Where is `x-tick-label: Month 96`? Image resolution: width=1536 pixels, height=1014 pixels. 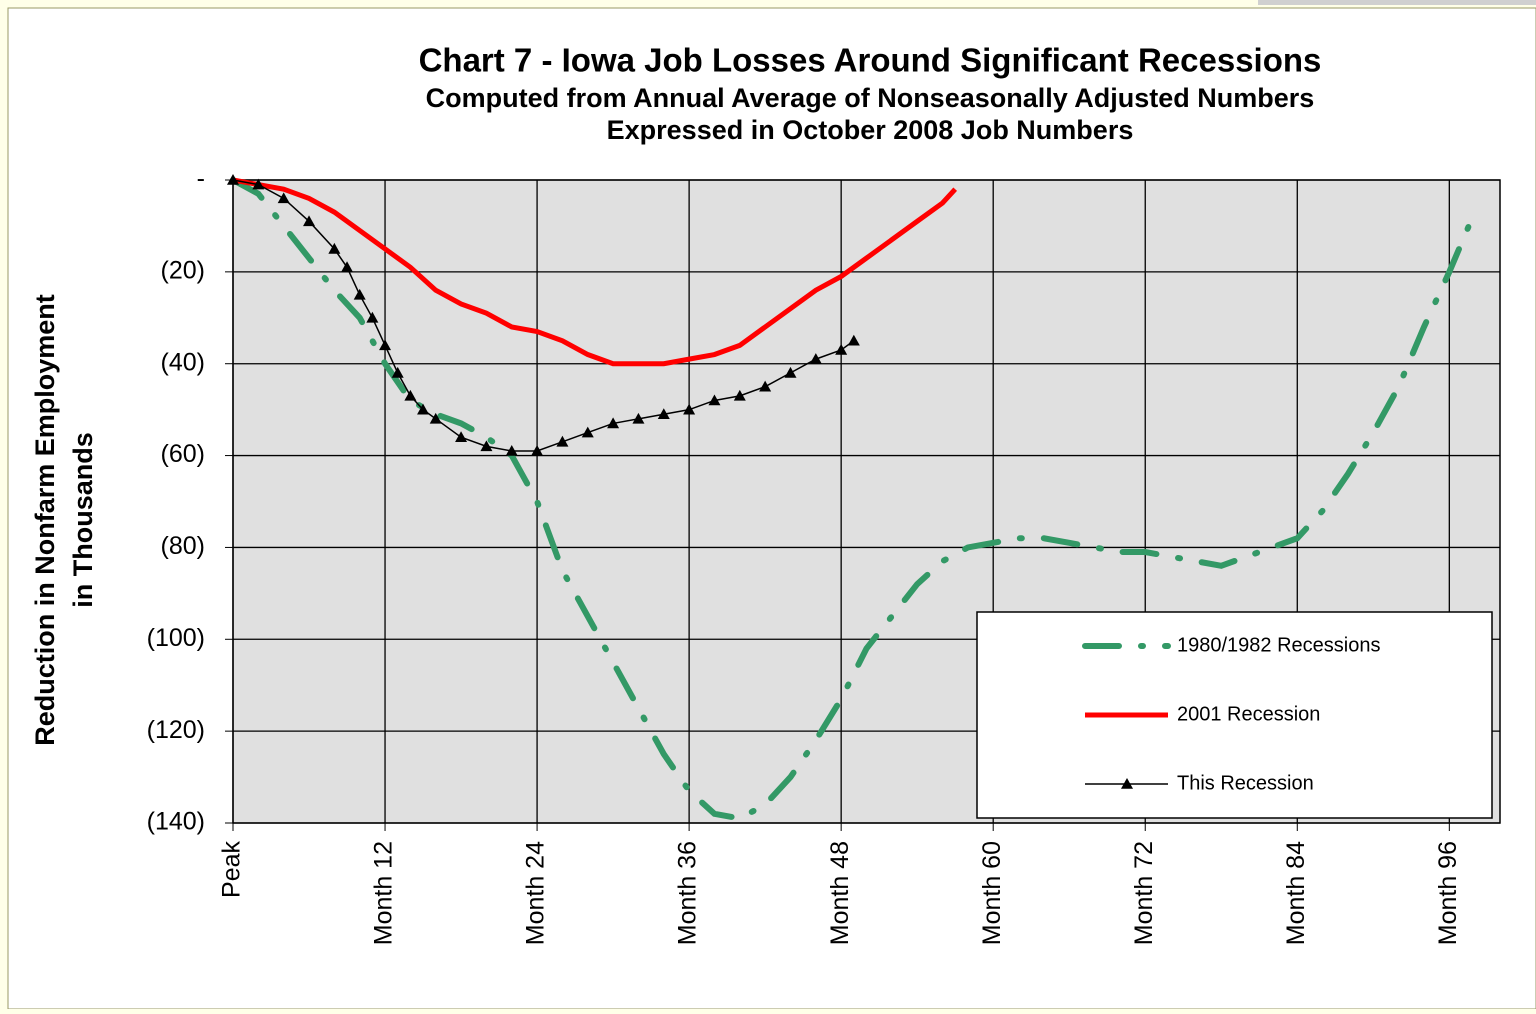 x-tick-label: Month 96 is located at coordinates (1448, 893).